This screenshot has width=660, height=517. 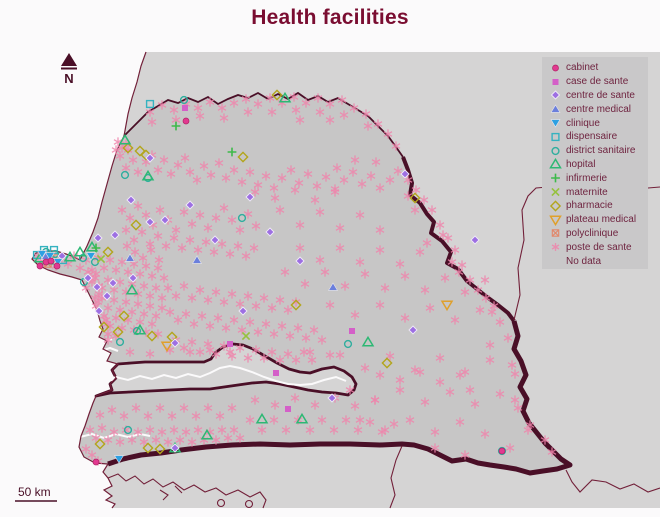 I want to click on legend-item-centre_de_sante: centre de sante, so click(x=598, y=96).